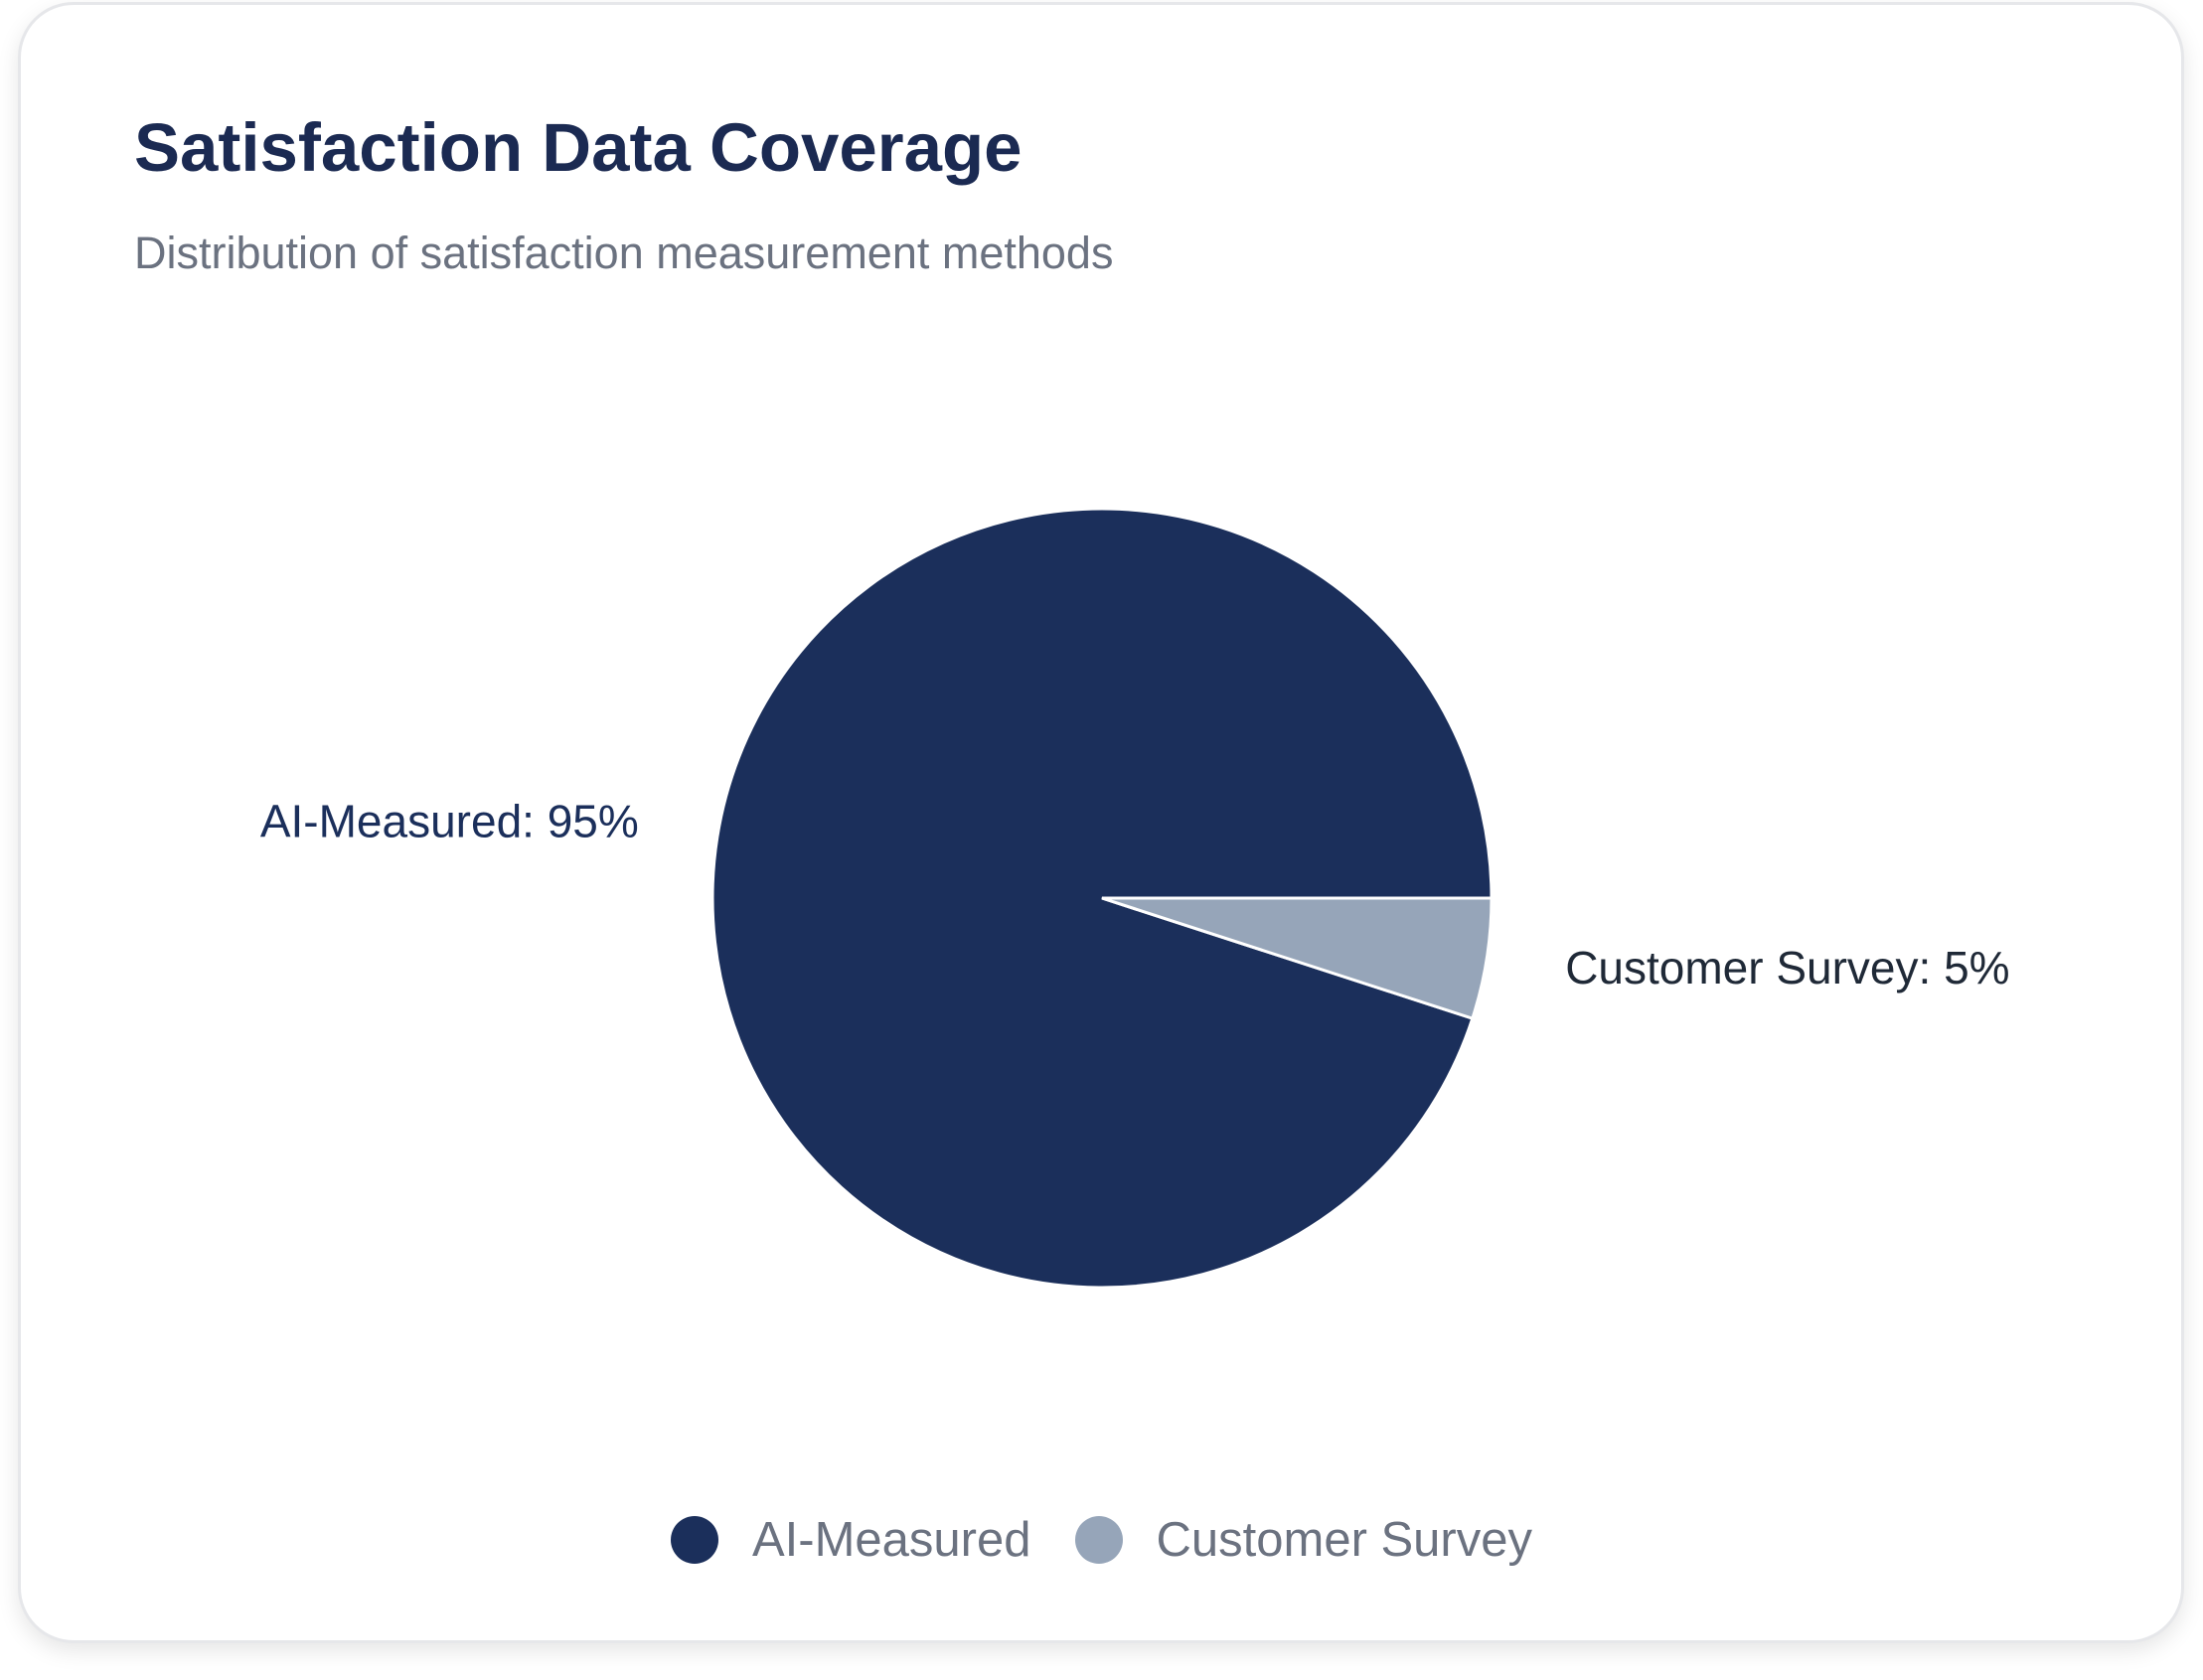 This screenshot has width=2203, height=1680. I want to click on legend-label: Customer Survey, so click(1344, 1540).